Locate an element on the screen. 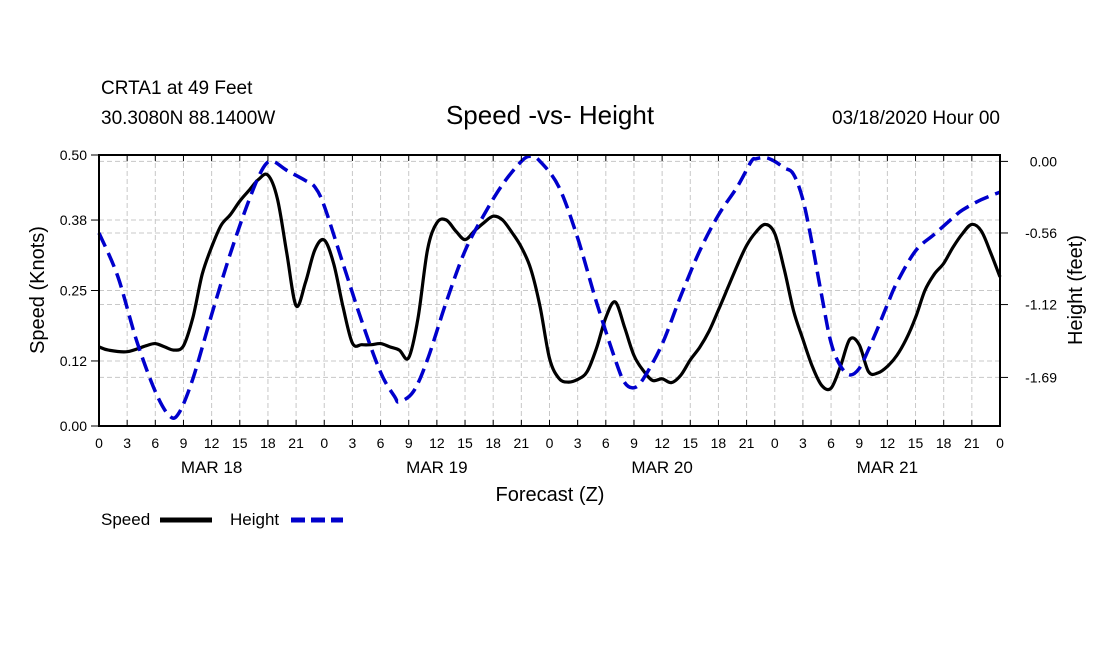 This screenshot has width=1100, height=650. y-tick-label: 0.12 is located at coordinates (73, 361).